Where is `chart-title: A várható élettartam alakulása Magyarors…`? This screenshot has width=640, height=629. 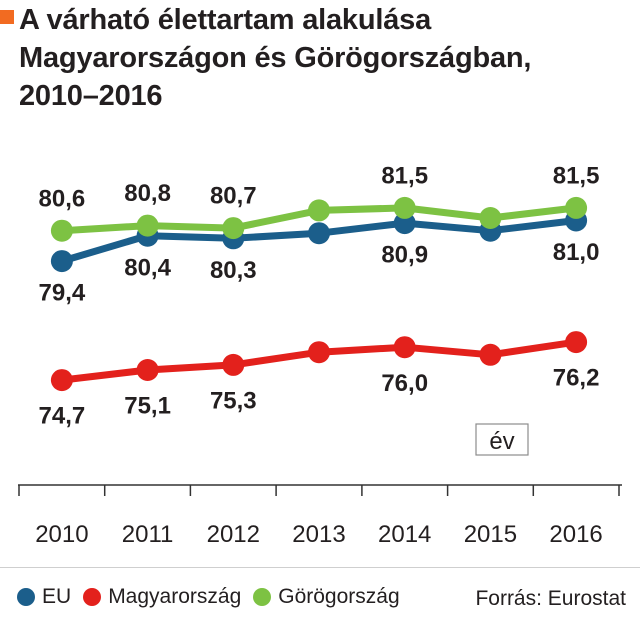
chart-title: A várható élettartam alakulása Magyarors… is located at coordinates (275, 58).